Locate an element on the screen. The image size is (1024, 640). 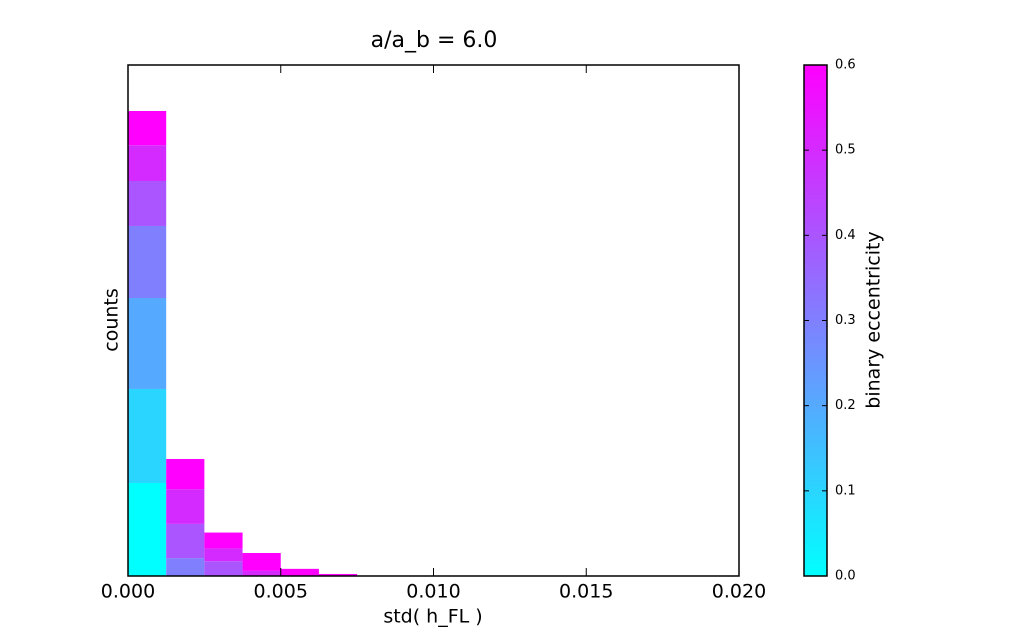
chart-title: a/a_b = 6.0 is located at coordinates (434, 40).